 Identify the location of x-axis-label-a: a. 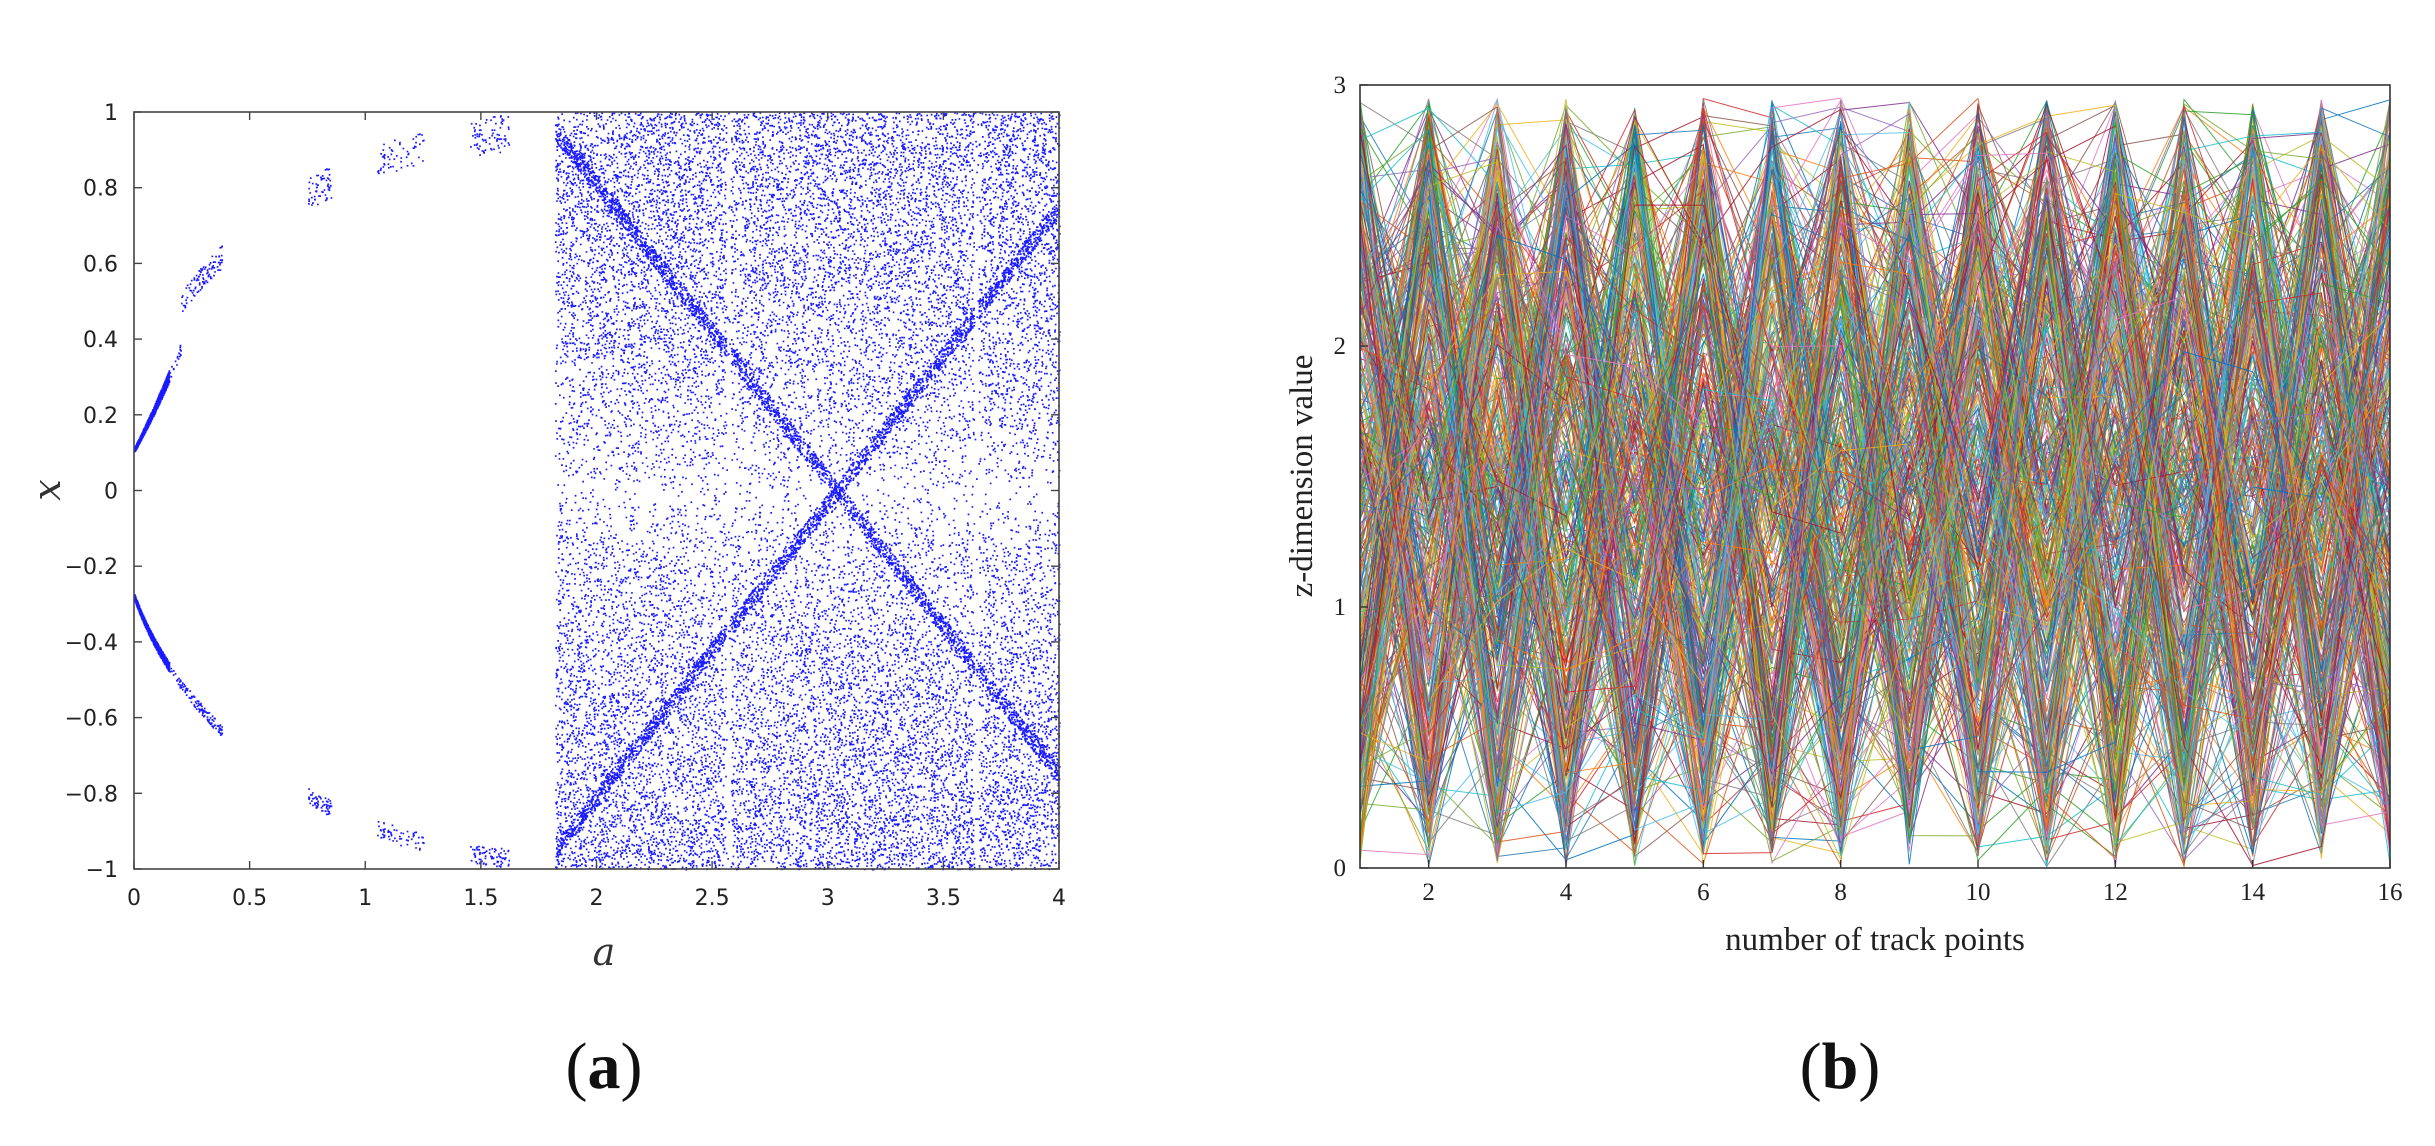
(604, 952).